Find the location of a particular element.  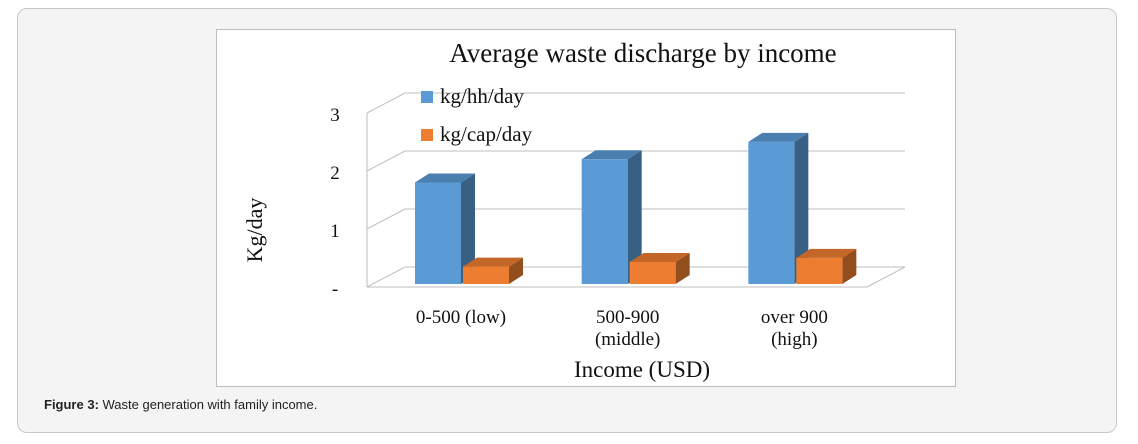

x-axis-title: Income (USD) is located at coordinates (642, 369).